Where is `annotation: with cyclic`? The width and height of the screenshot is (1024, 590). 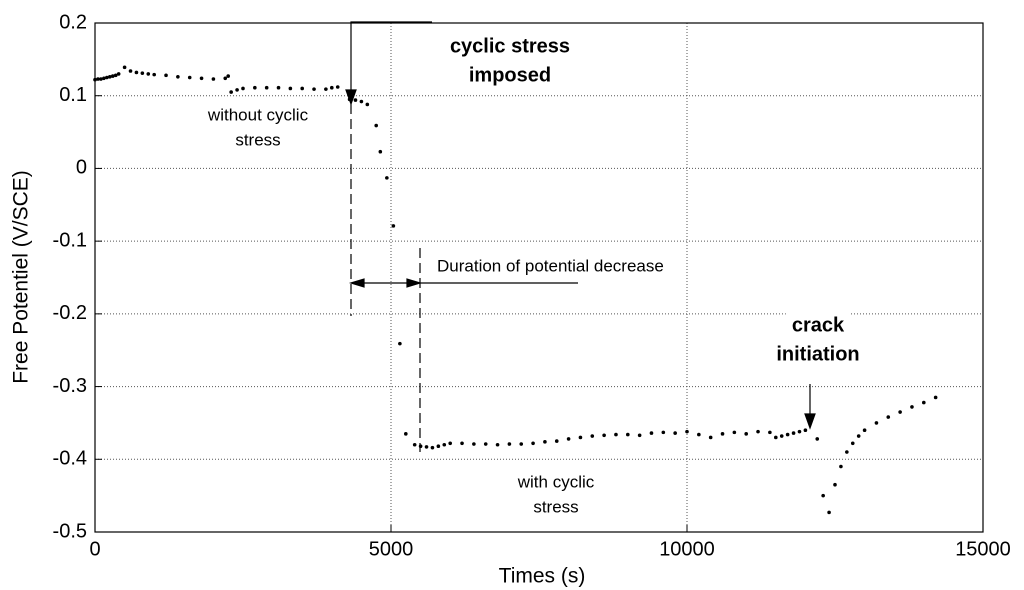
annotation: with cyclic is located at coordinates (556, 481).